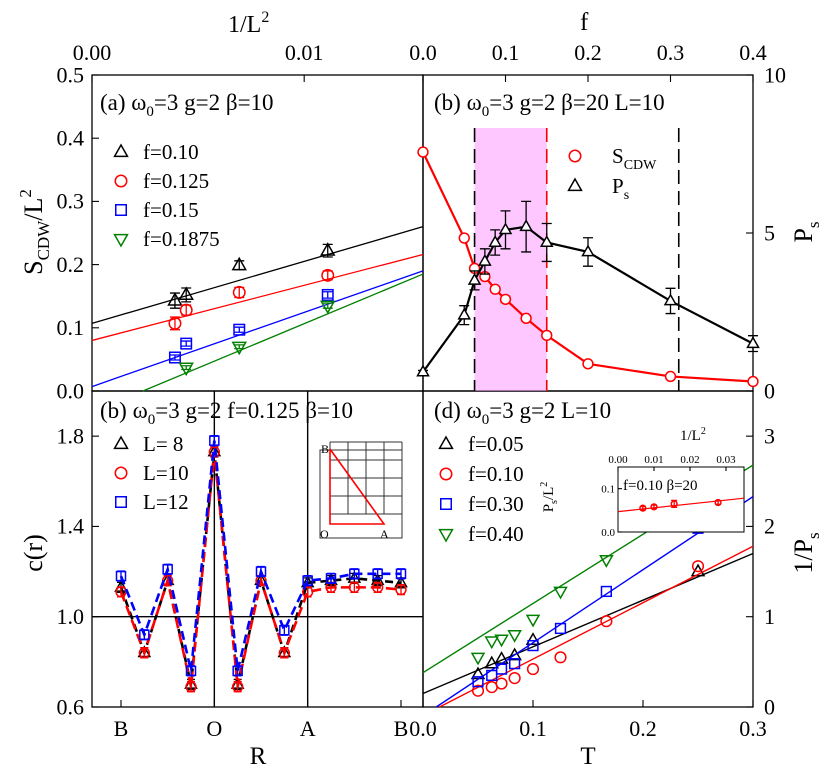 The height and width of the screenshot is (776, 831). I want to click on inset-d-label: f=0.10 β=20, so click(660, 486).